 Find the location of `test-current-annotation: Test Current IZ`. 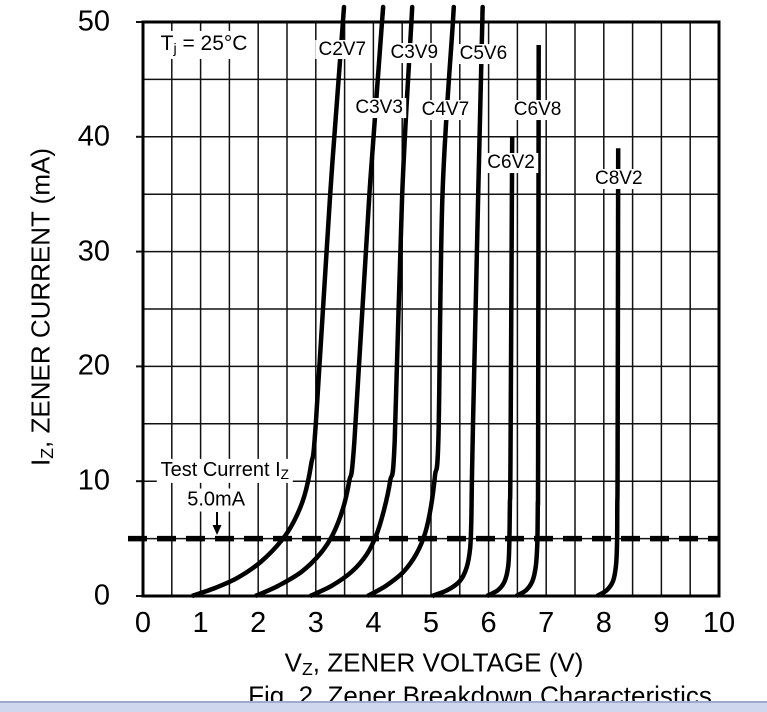

test-current-annotation: Test Current IZ is located at coordinates (224, 470).